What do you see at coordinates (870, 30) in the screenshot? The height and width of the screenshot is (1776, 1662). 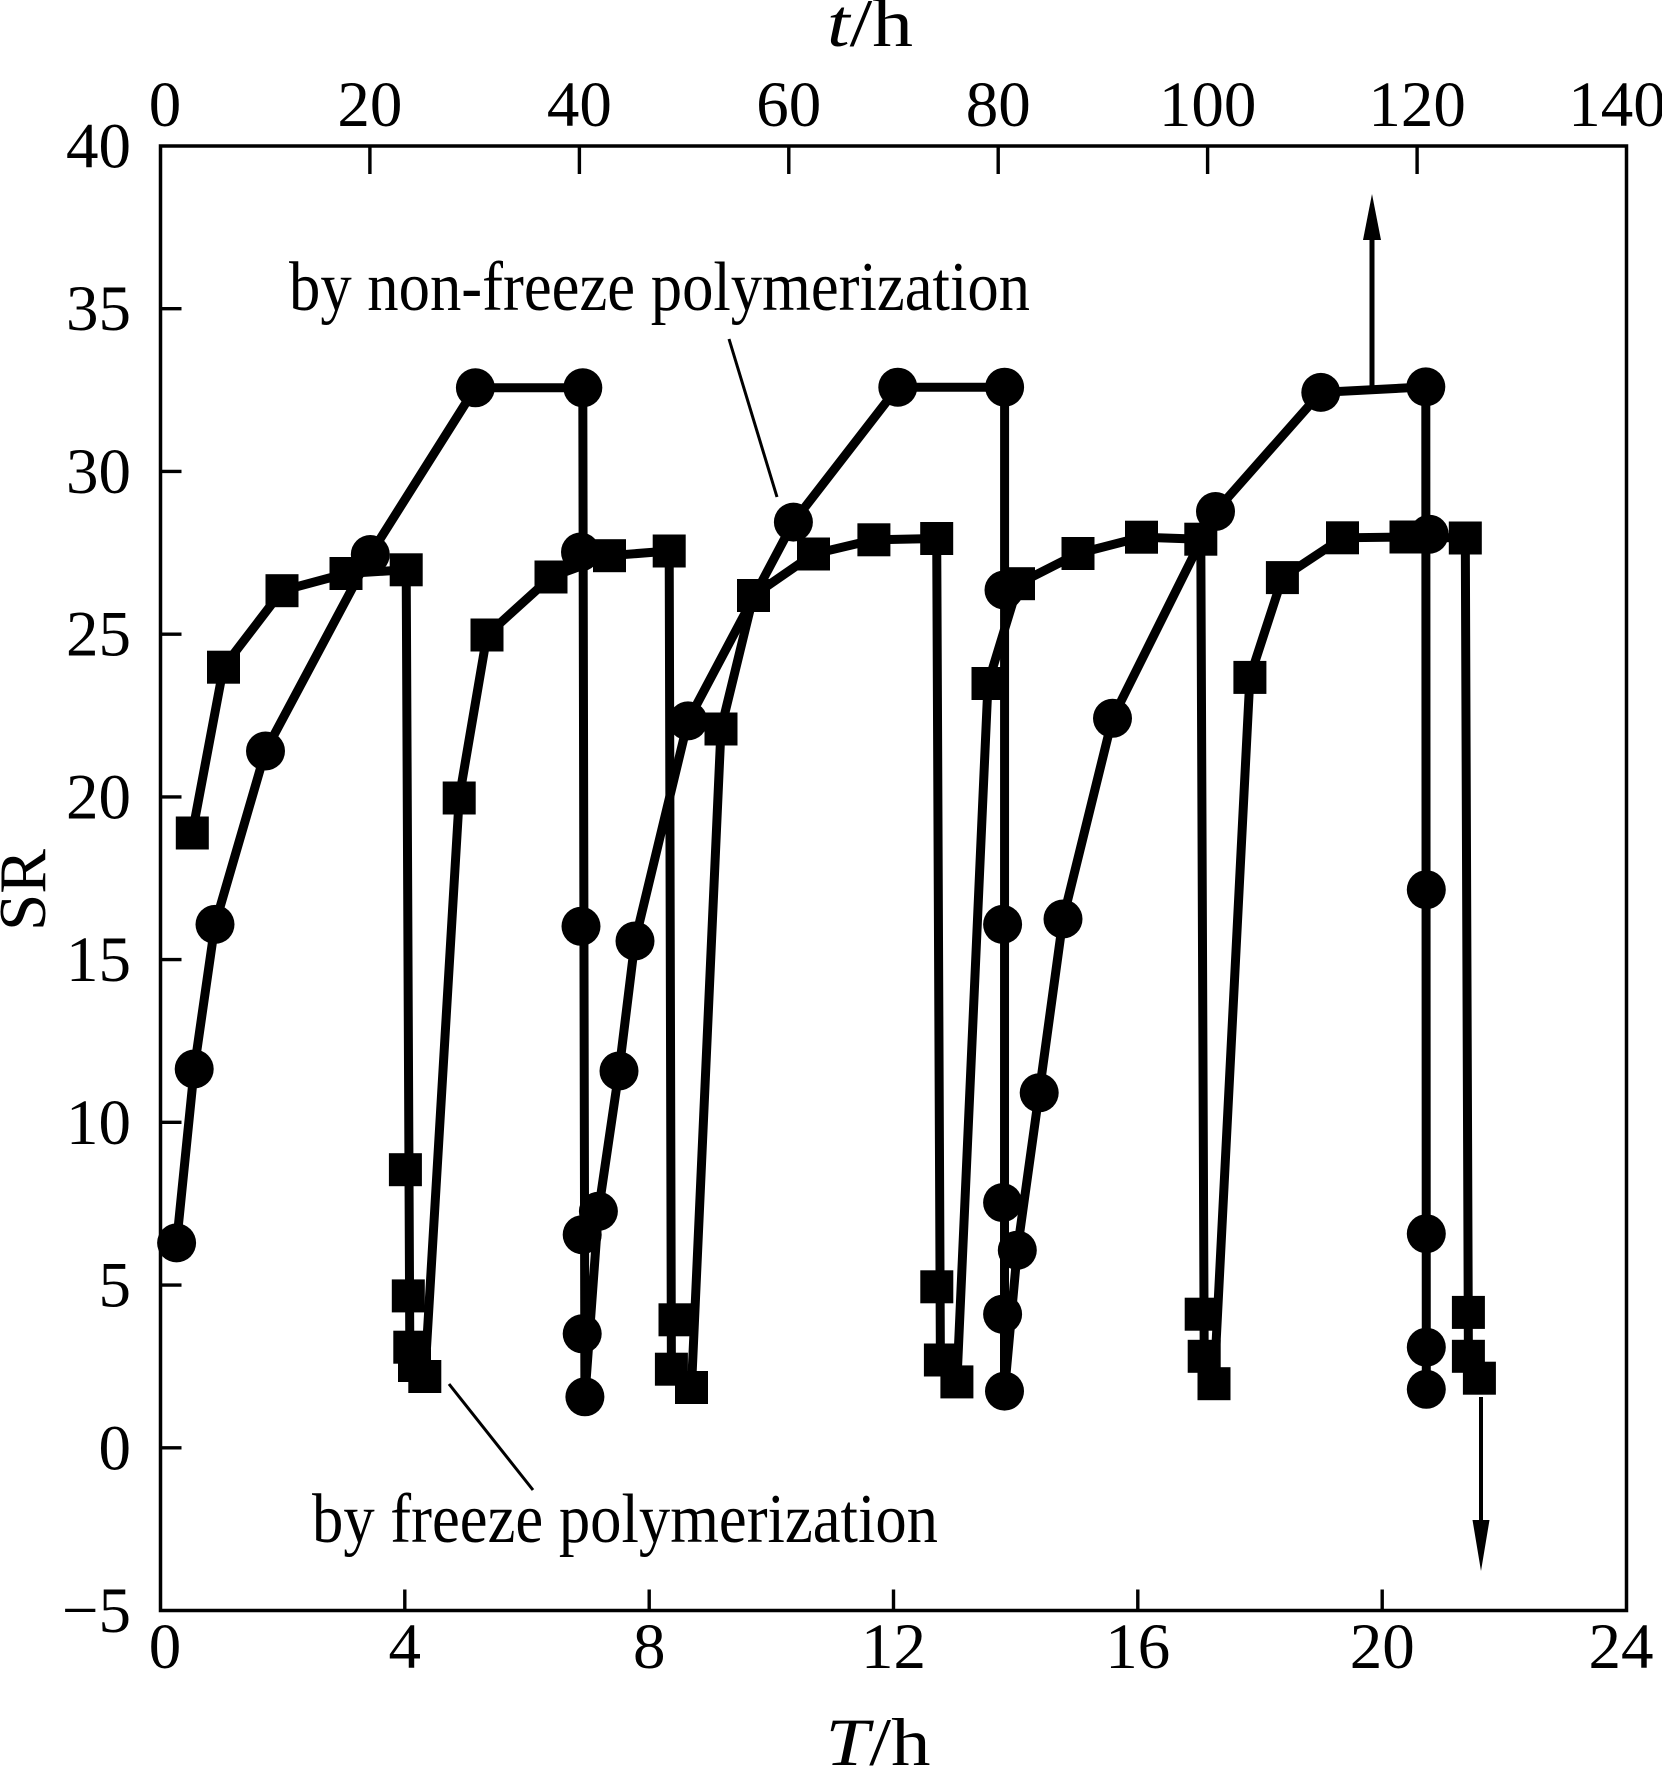 I see `svg-text: t/h` at bounding box center [870, 30].